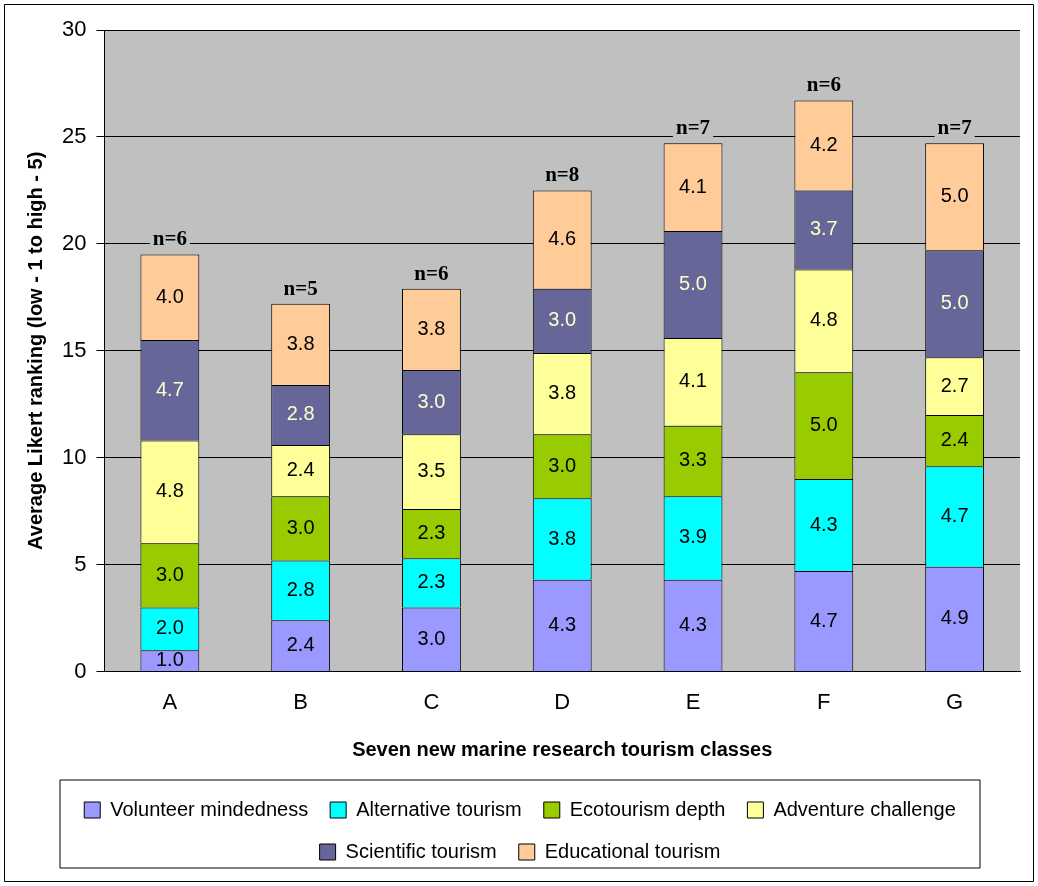 This screenshot has width=1038, height=886. Describe the element at coordinates (300, 287) in the screenshot. I see `annotation: n=5` at that location.